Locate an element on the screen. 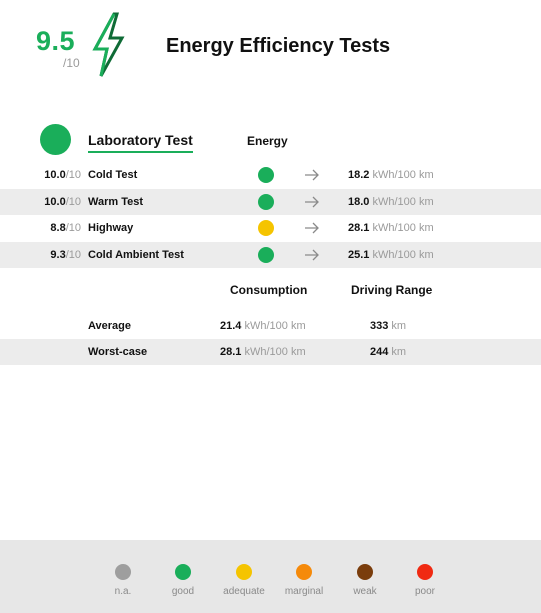 Image resolution: width=541 pixels, height=613 pixels. energy-value: 18.0 kWh/100 km is located at coordinates (391, 201).